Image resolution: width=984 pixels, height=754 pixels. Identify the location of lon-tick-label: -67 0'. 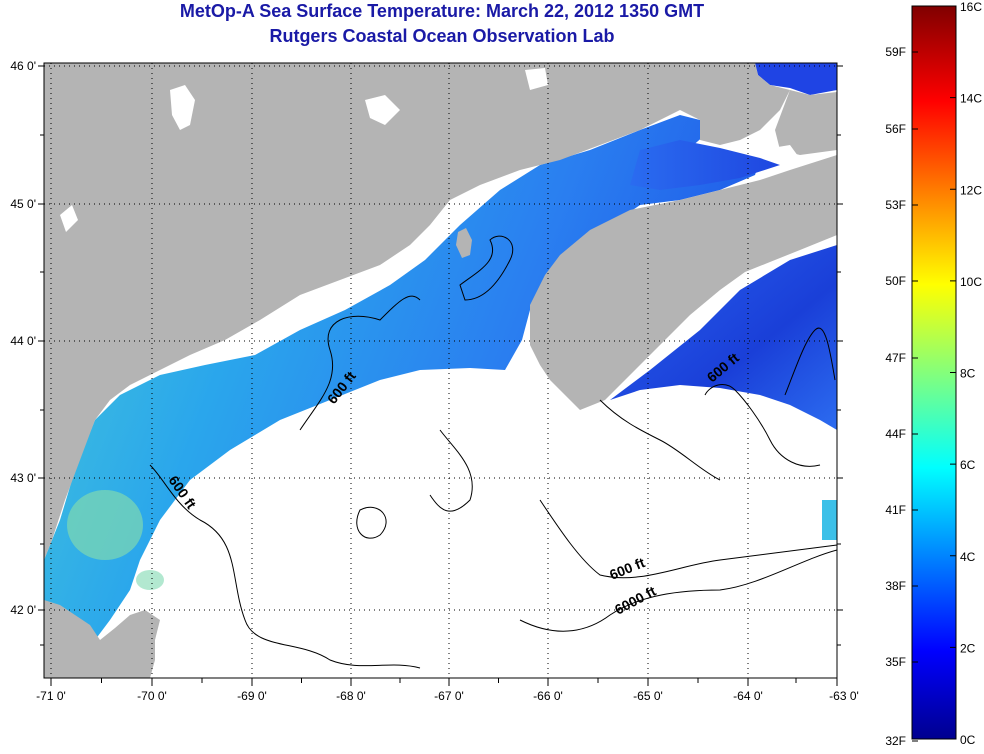
(449, 696).